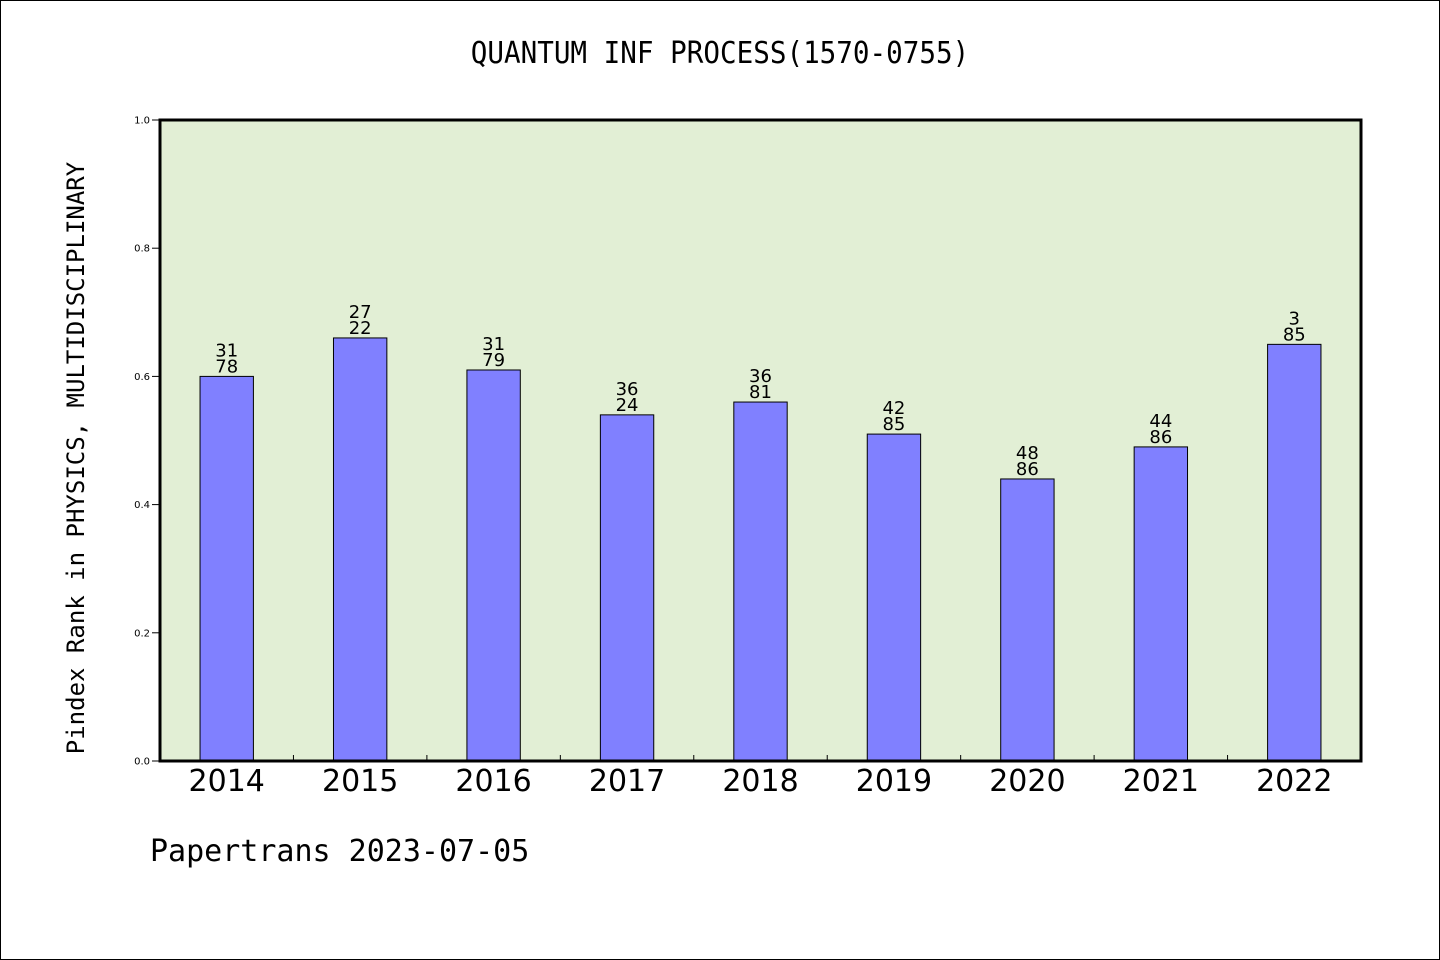 Image resolution: width=1440 pixels, height=960 pixels. I want to click on bar-label-2014-2: 78, so click(226, 366).